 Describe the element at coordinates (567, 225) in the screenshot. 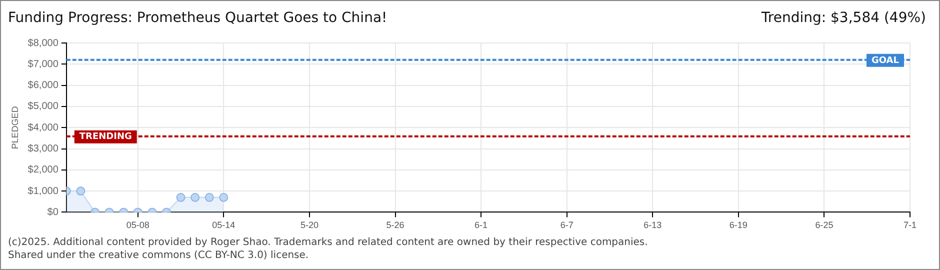

I see `x-tick-label: 6-7` at that location.